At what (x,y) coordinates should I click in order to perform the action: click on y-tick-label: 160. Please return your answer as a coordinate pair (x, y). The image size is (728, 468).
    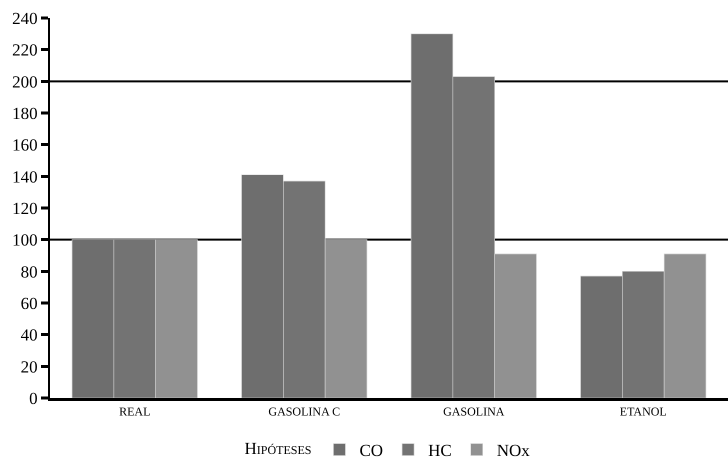
    Looking at the image, I should click on (25, 145).